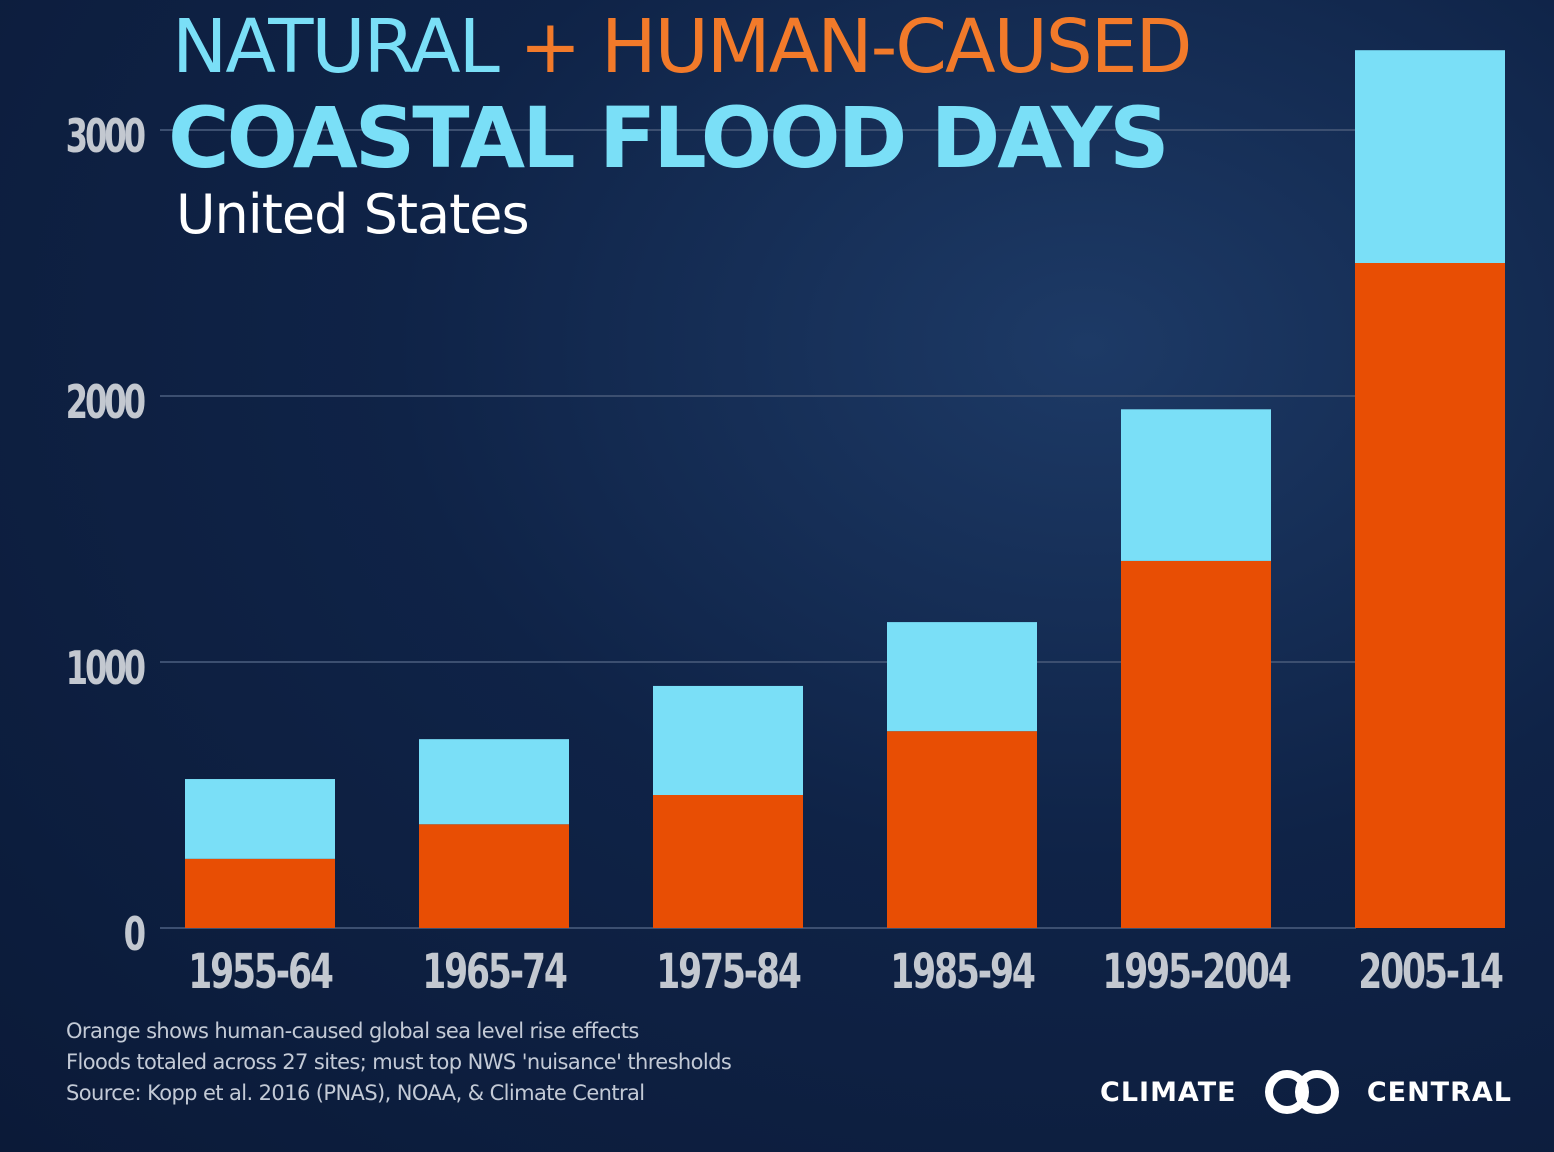 The width and height of the screenshot is (1554, 1152). I want to click on y-tick-label-2000: 2000, so click(106, 403).